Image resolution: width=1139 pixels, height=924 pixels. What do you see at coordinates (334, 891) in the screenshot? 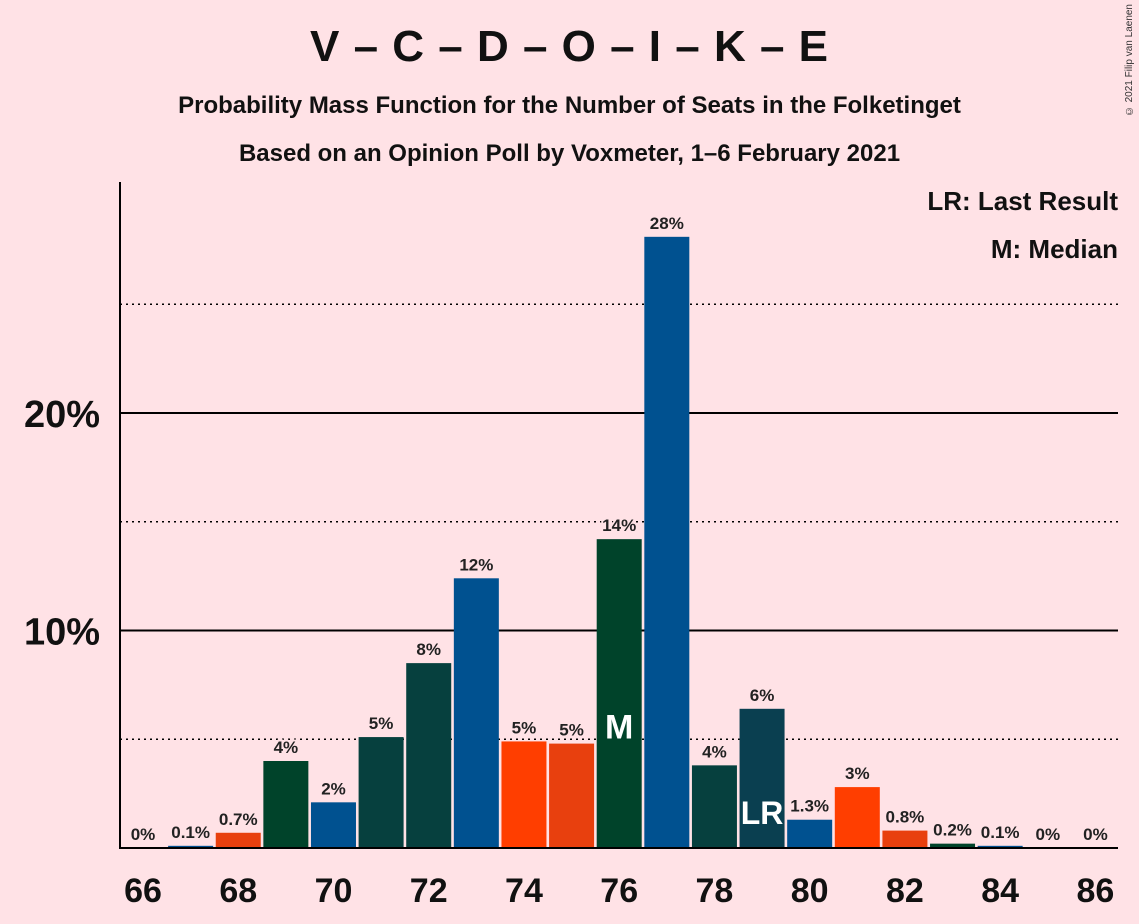
I see `x-tick-label: 70` at bounding box center [334, 891].